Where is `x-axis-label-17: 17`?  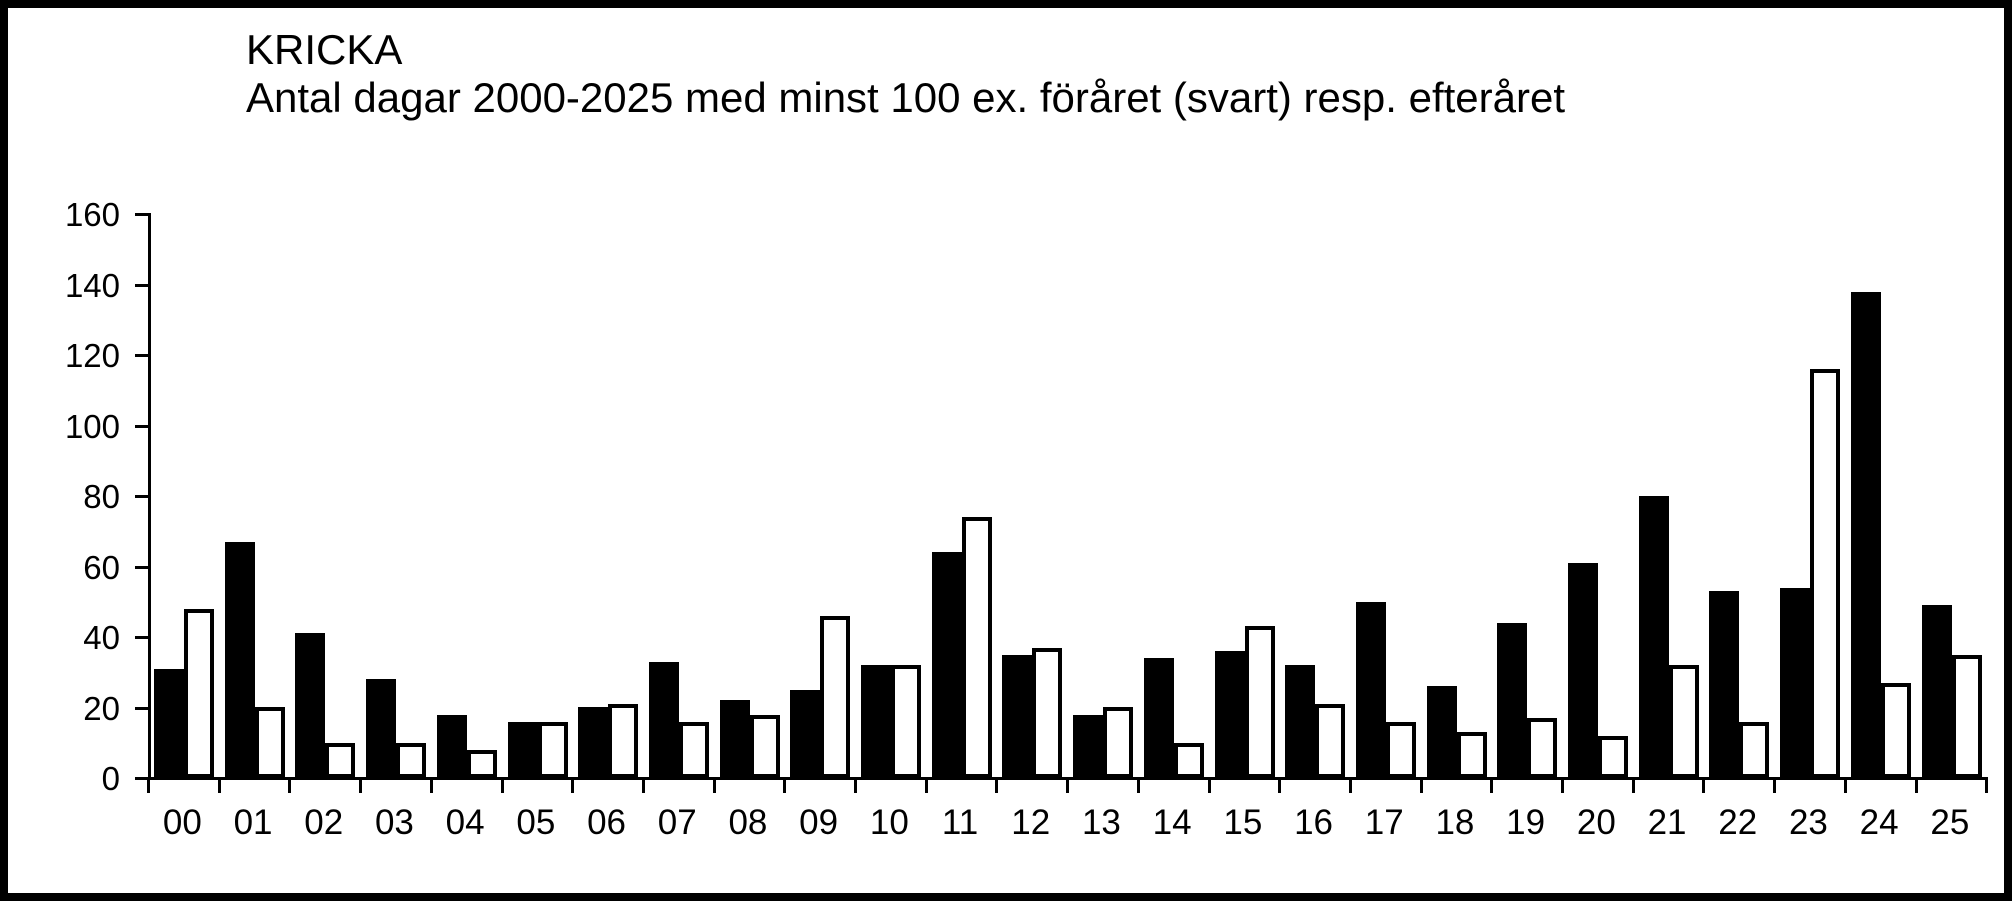
x-axis-label-17: 17 is located at coordinates (1384, 822).